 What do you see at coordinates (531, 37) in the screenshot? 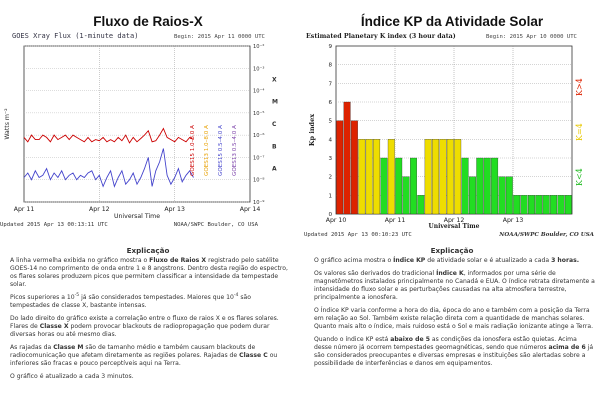
I see `begin-label: Begin: 2015 Apr 10 0000 UTC` at bounding box center [531, 37].